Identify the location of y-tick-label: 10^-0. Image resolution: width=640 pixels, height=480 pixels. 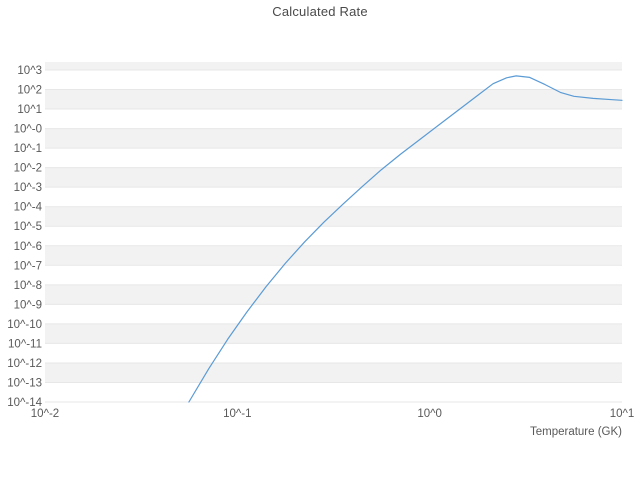
(28, 130).